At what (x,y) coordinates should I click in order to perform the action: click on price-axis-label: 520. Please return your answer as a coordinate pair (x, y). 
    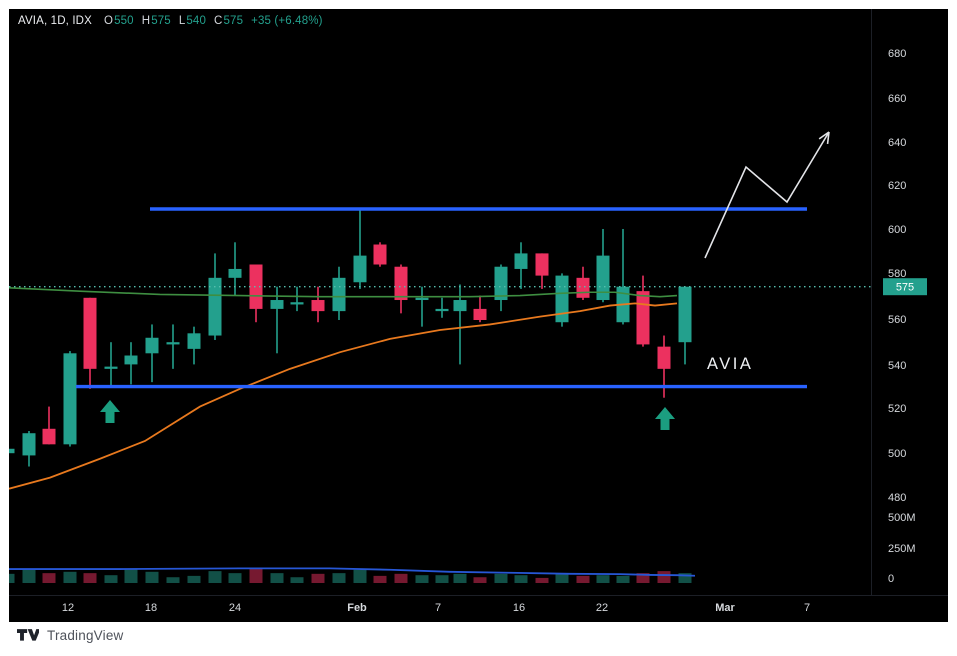
    Looking at the image, I should click on (897, 409).